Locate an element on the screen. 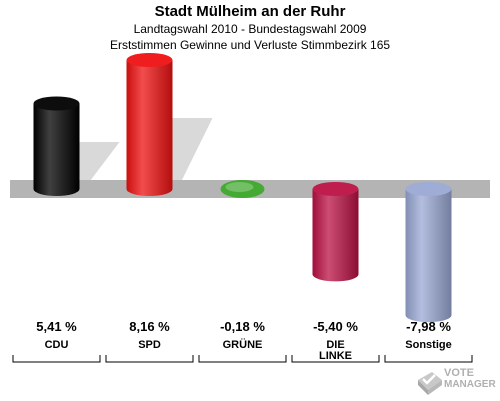 This screenshot has height=401, width=500. vote-manager-logo: VOTE MANAGER is located at coordinates (455, 381).